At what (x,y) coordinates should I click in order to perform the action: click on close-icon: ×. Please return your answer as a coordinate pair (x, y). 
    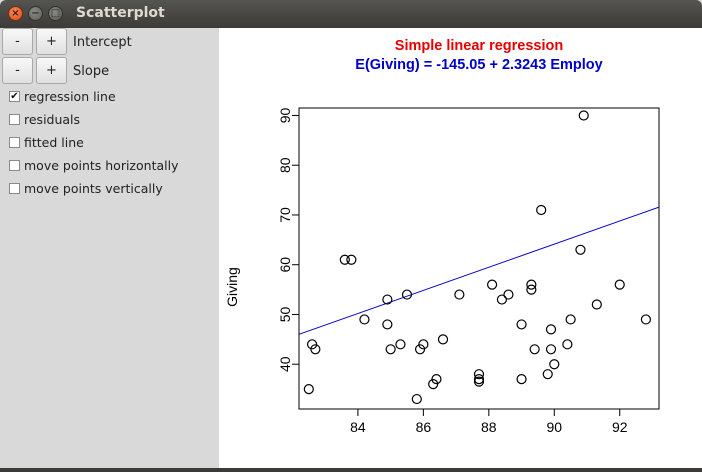
    Looking at the image, I should click on (15, 13).